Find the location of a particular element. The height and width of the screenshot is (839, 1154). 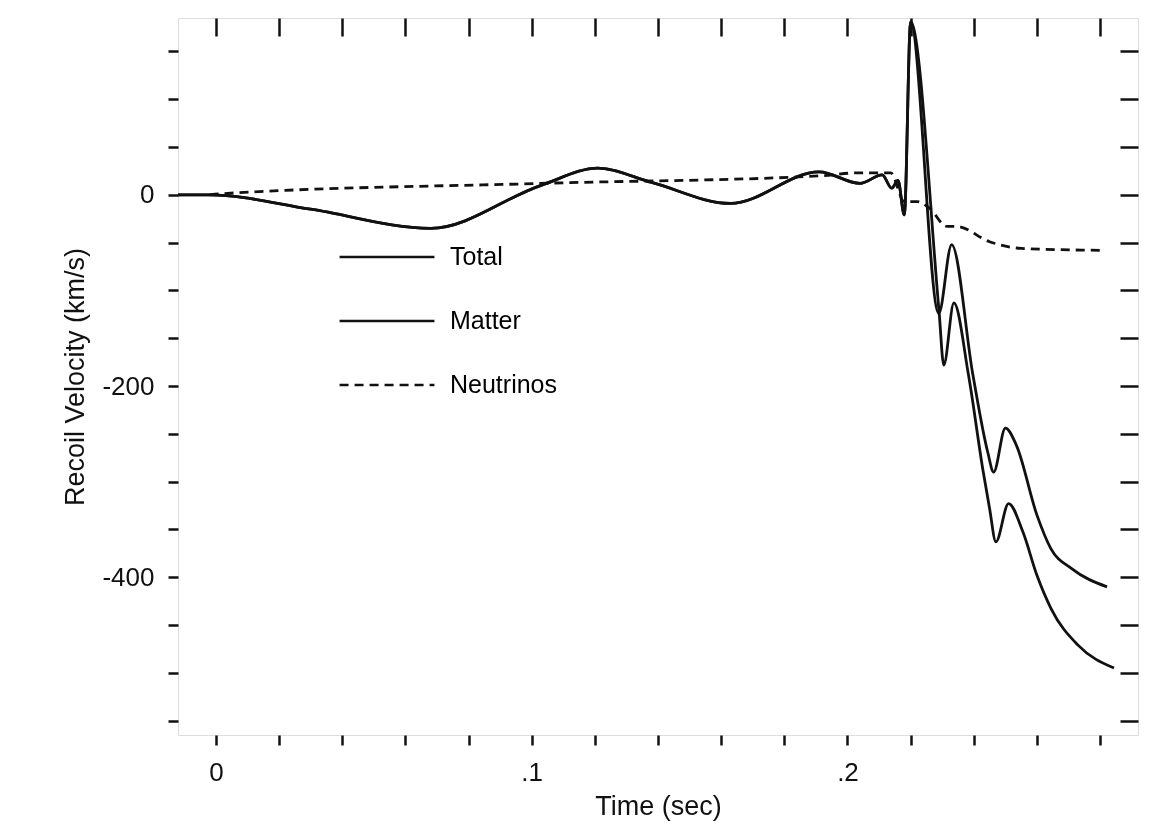

x-axis-title: Time (sec) is located at coordinates (658, 805).